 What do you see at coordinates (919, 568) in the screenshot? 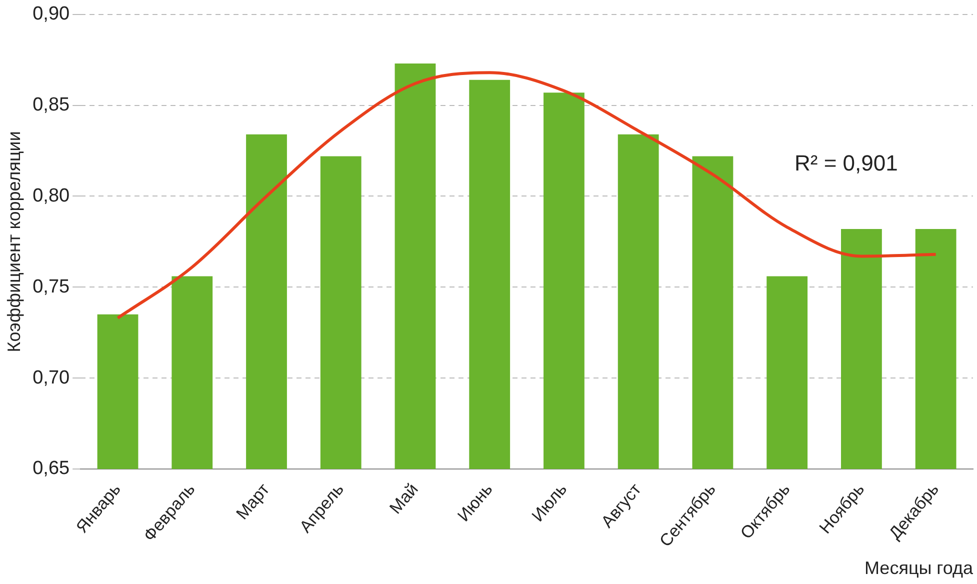
I see `x-axis-title: Месяцы года` at bounding box center [919, 568].